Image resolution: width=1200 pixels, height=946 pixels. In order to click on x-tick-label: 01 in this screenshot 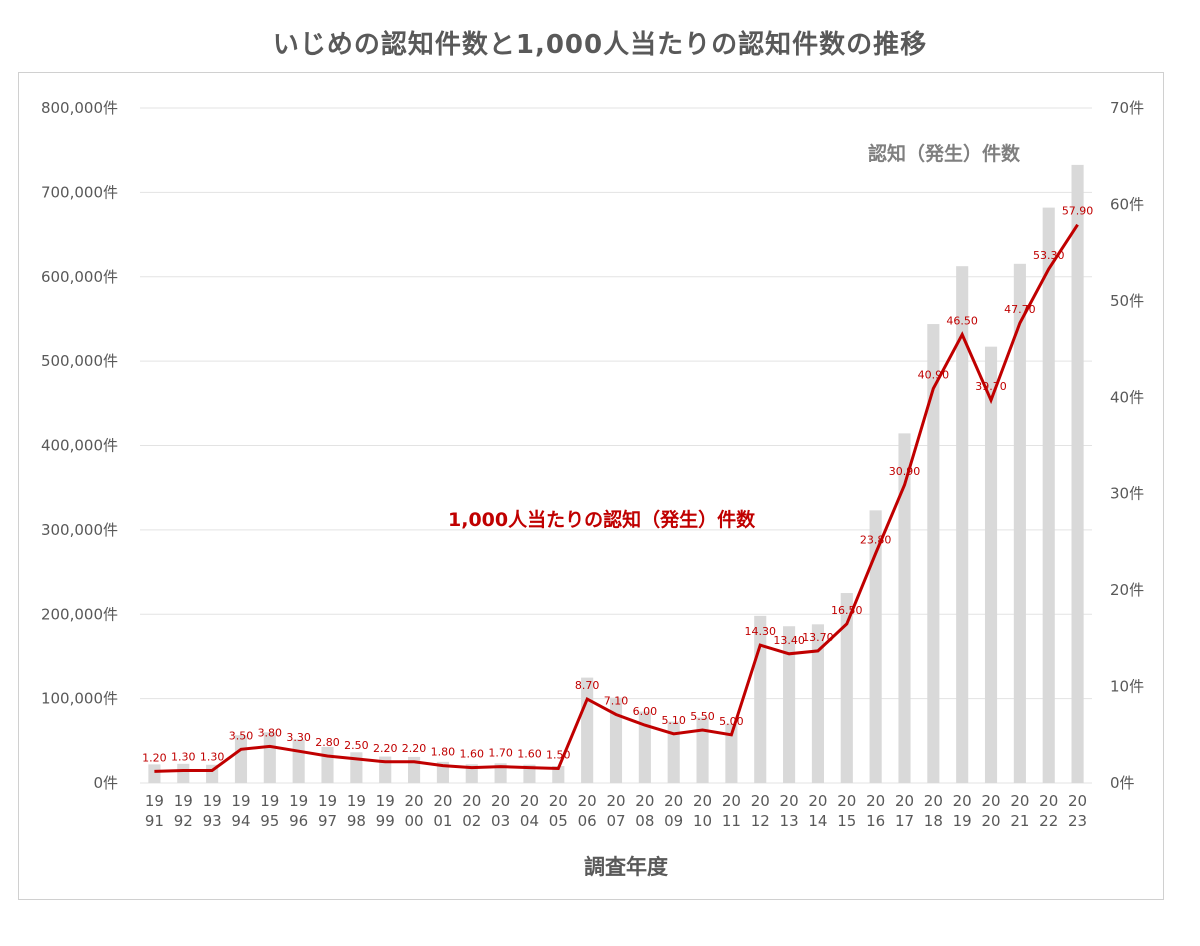, I will do `click(442, 821)`.